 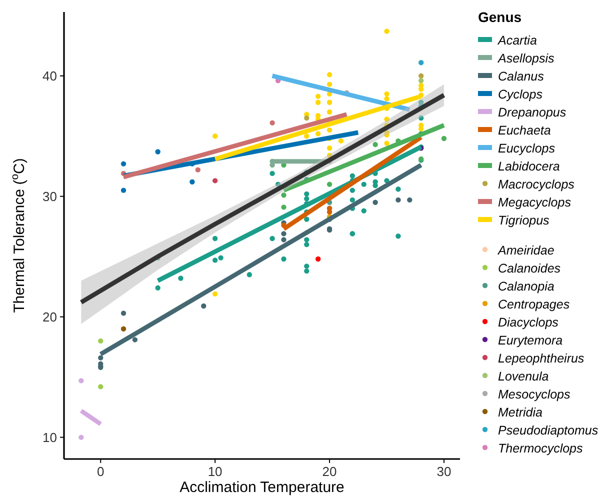 What do you see at coordinates (548, 431) in the screenshot?
I see `legend-label: Pseudodiaptomus` at bounding box center [548, 431].